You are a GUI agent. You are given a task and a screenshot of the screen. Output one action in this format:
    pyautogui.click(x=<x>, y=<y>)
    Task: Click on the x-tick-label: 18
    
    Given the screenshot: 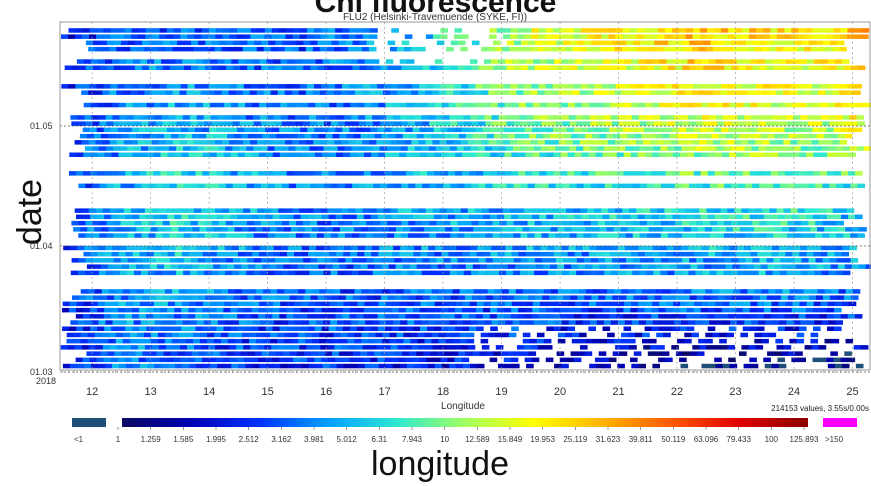 What is the action you would take?
    pyautogui.click(x=443, y=392)
    